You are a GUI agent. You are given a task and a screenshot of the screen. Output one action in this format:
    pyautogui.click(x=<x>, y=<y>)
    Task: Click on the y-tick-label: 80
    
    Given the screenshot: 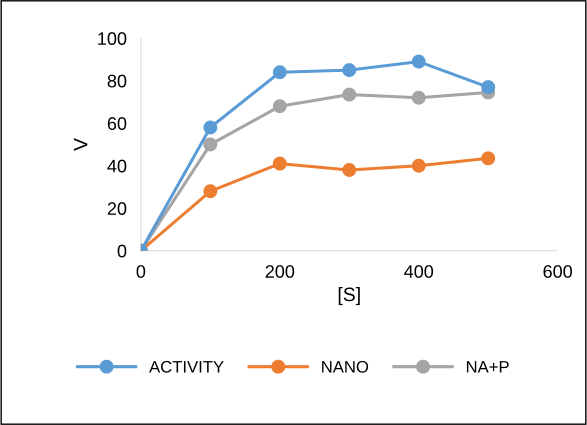 What is the action you would take?
    pyautogui.click(x=117, y=81)
    